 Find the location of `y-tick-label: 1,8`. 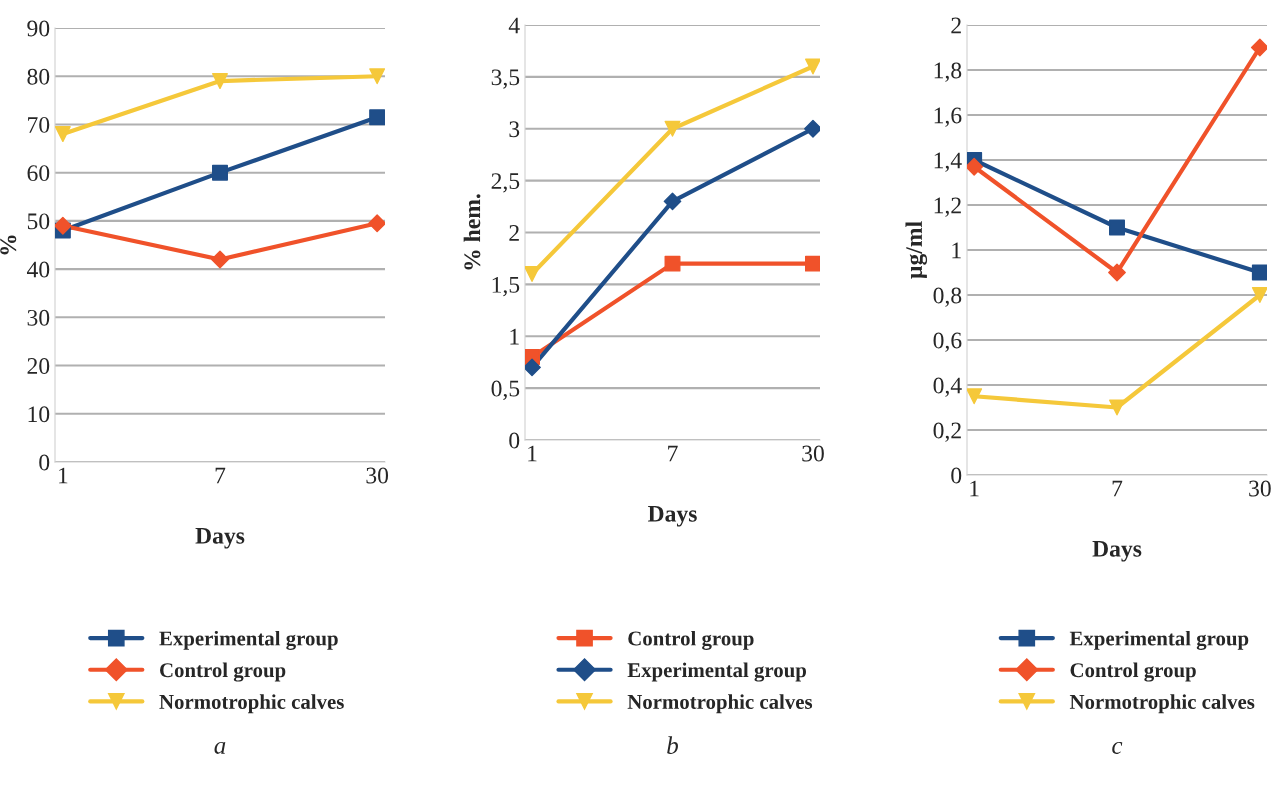

y-tick-label: 1,8 is located at coordinates (948, 72).